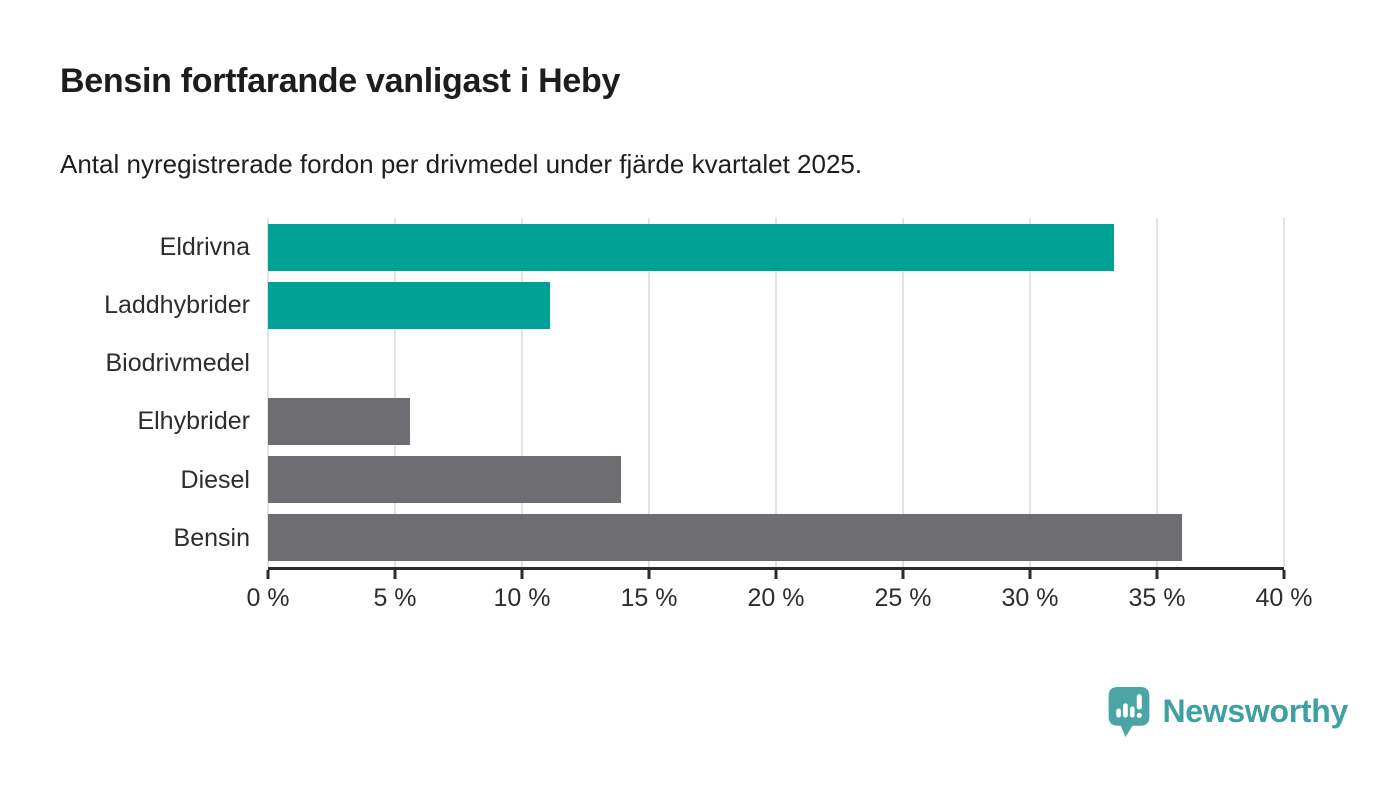 The height and width of the screenshot is (793, 1400). I want to click on category-label: Eldrivna, so click(204, 247).